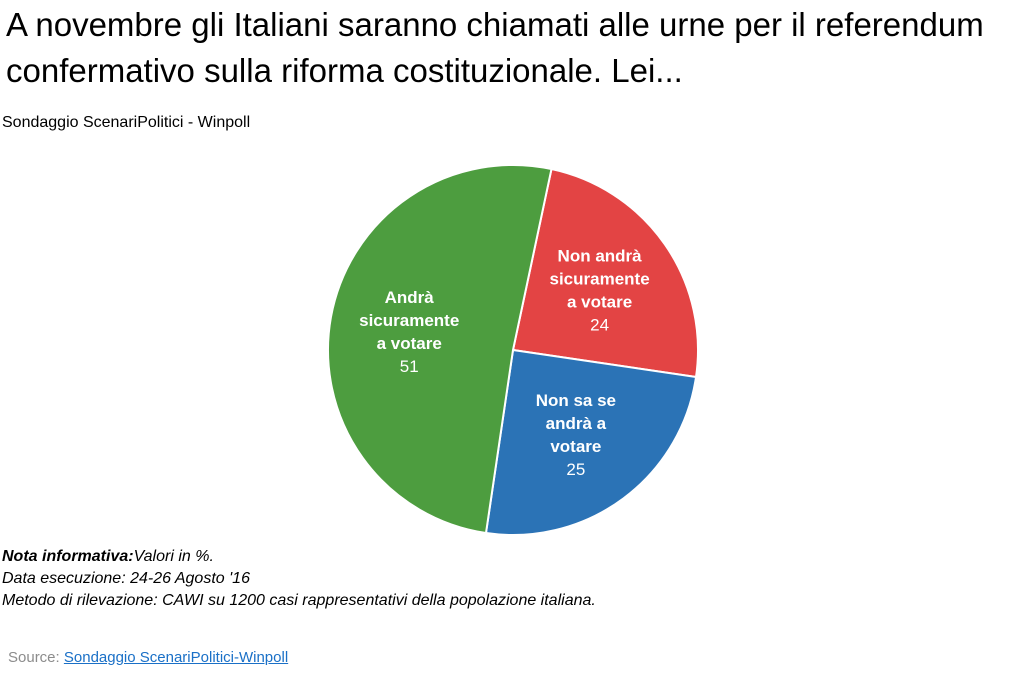 The height and width of the screenshot is (677, 1024). What do you see at coordinates (410, 297) in the screenshot?
I see `slice-label-line: Andrà` at bounding box center [410, 297].